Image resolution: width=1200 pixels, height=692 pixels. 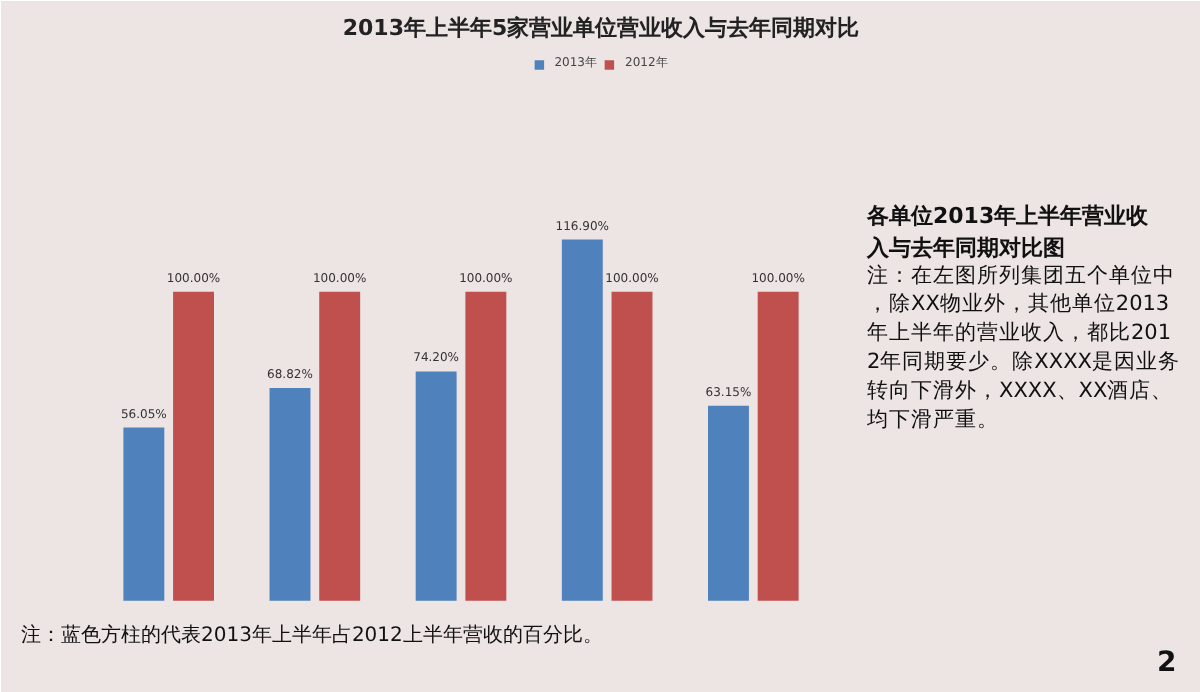 What do you see at coordinates (601, 28) in the screenshot?
I see `chart-title: 2013年上半年5家营业单位营业收入与去年同期对比` at bounding box center [601, 28].